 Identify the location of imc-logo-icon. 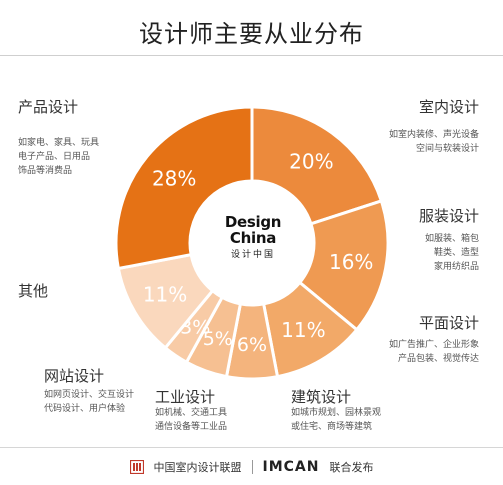
(136, 467).